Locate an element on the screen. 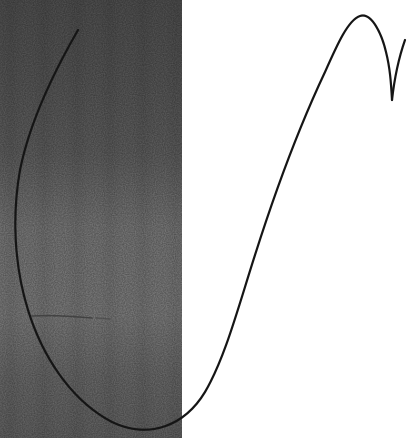  small-mark is located at coordinates (62, 316).